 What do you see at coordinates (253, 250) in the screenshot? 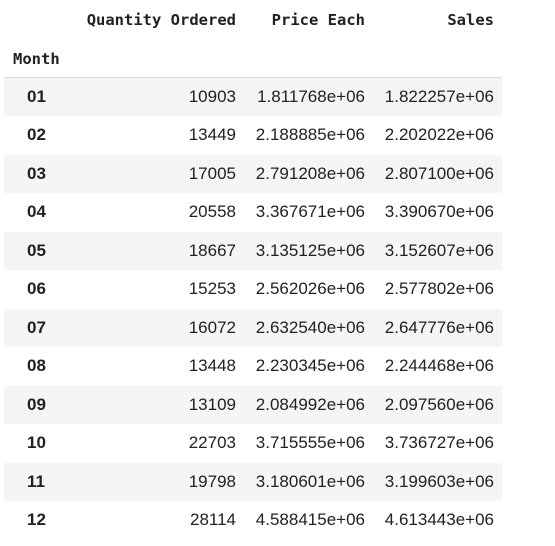
I see `table-row: 05 18667 3.135125e+06 3.152607e+06` at bounding box center [253, 250].